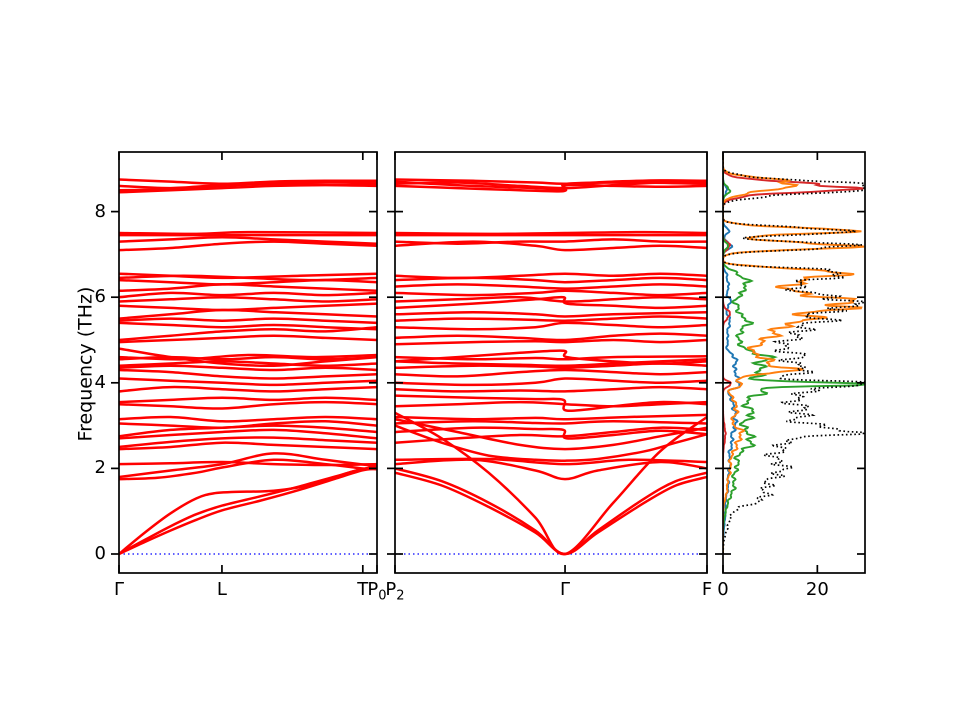  I want to click on dos-panel-frame, so click(794, 362).